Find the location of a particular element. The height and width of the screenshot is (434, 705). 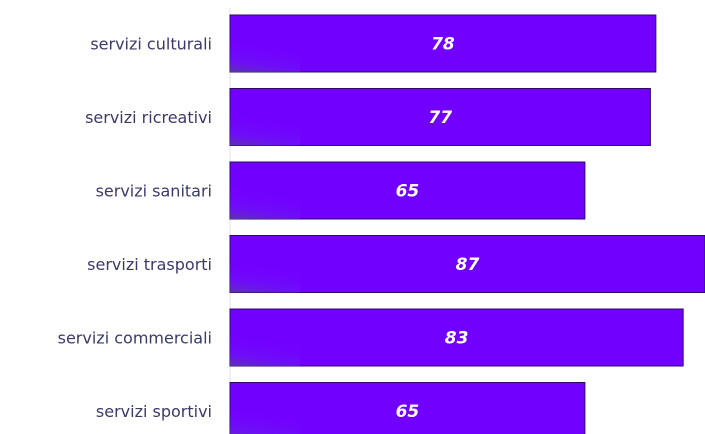

category-label-0: servizi culturali is located at coordinates (151, 44).